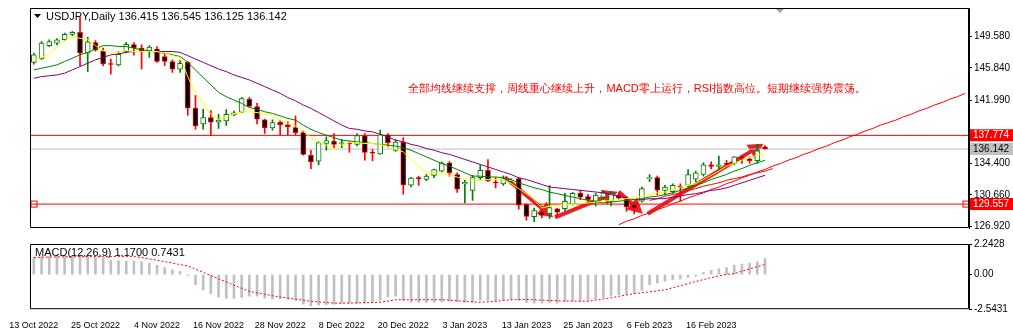  Describe the element at coordinates (991, 308) in the screenshot. I see `y-tick-label: -2.5431` at that location.